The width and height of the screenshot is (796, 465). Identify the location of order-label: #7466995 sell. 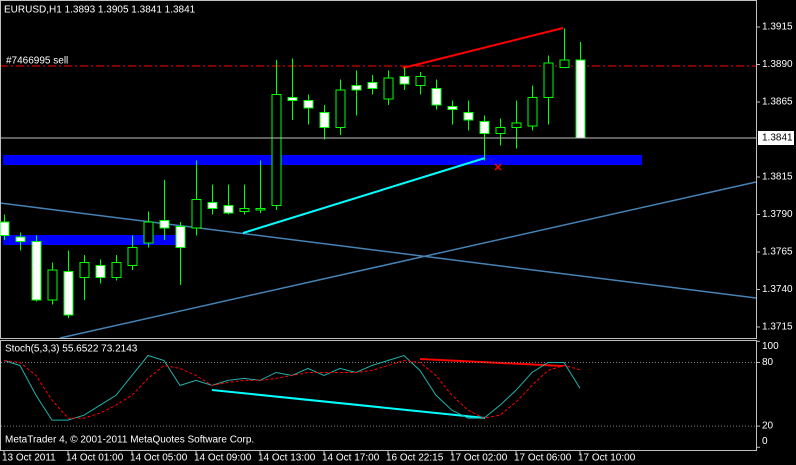
(37, 61).